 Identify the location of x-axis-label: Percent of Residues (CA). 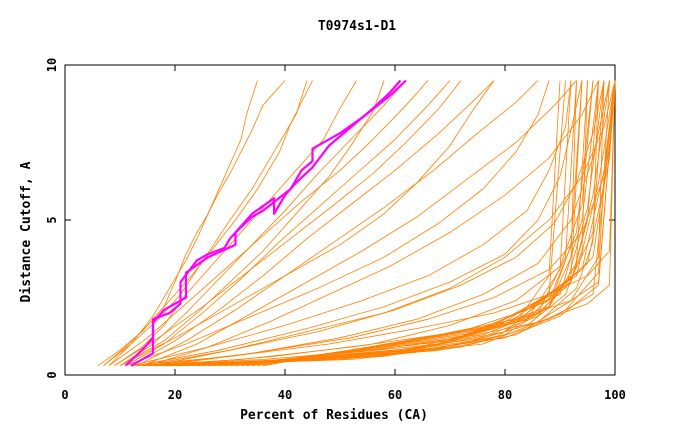
(334, 415).